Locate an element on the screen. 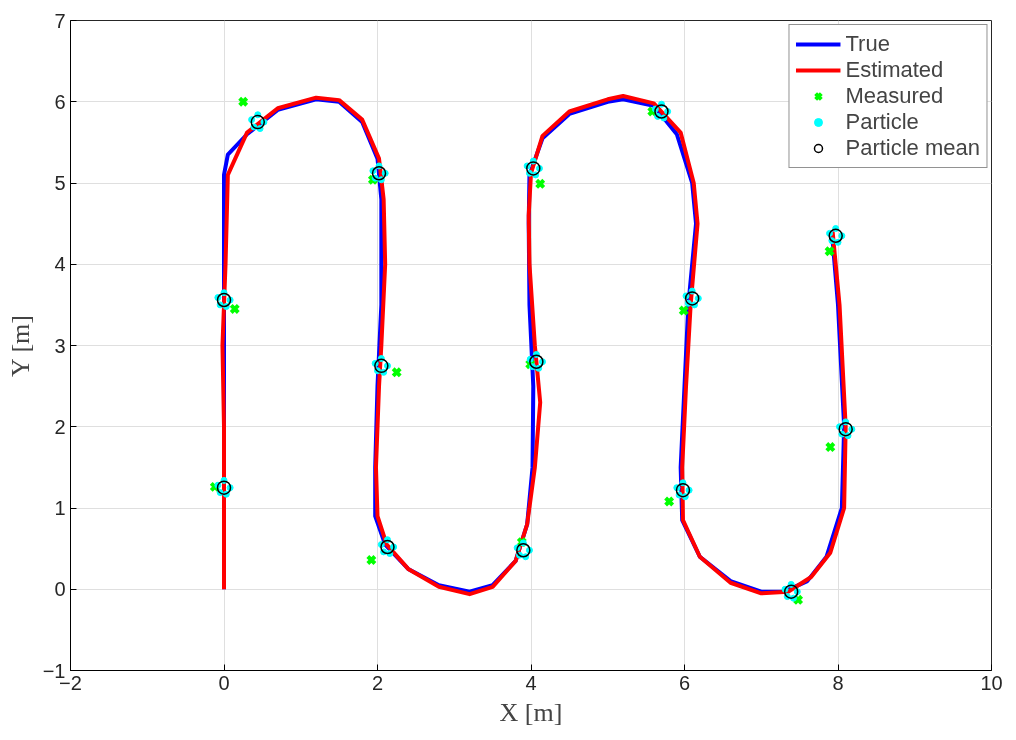 This screenshot has height=740, width=1016. x-axis-title: X [m] is located at coordinates (531, 712).